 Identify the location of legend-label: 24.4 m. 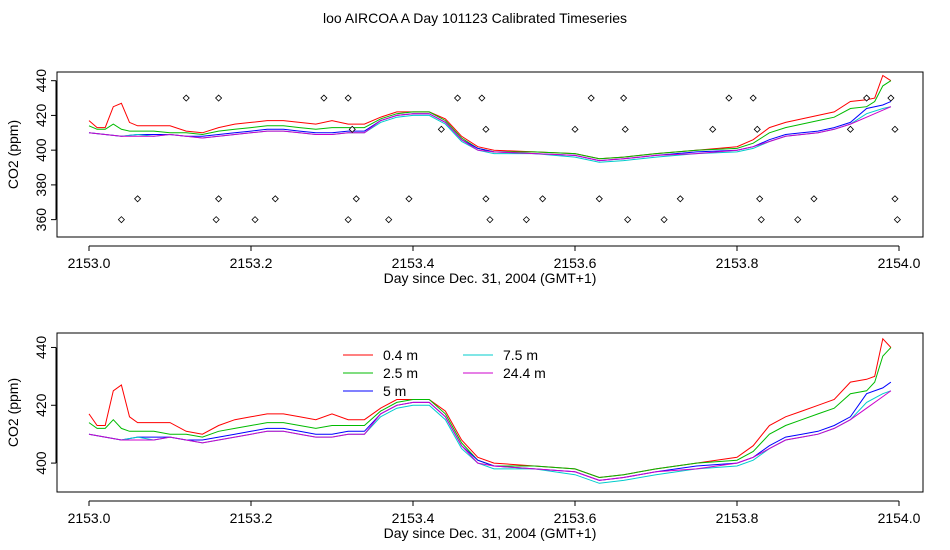
(524, 373).